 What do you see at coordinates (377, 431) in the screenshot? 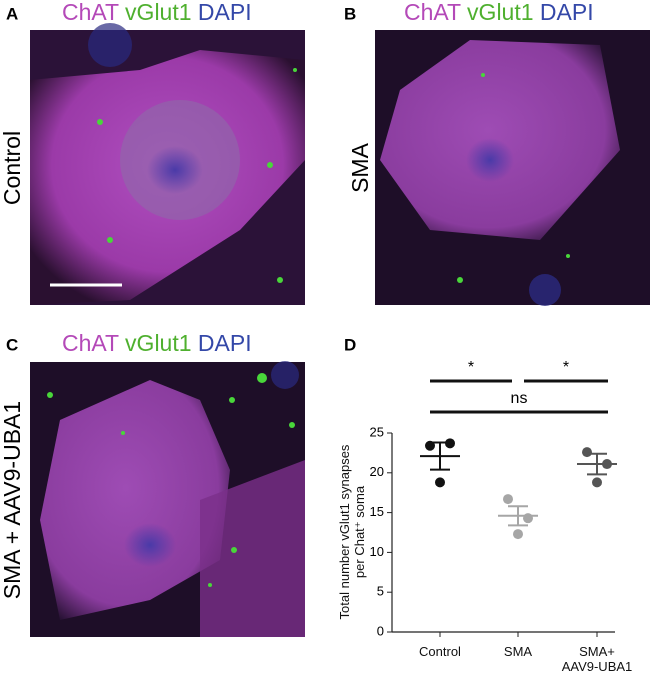
I see `y-tick-label: 25` at bounding box center [377, 431].